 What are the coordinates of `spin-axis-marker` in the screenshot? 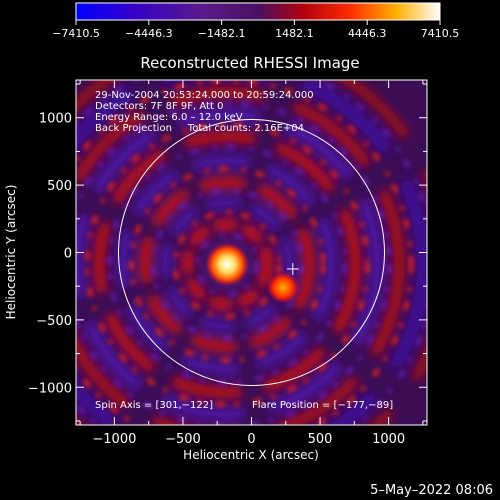 It's located at (292, 268).